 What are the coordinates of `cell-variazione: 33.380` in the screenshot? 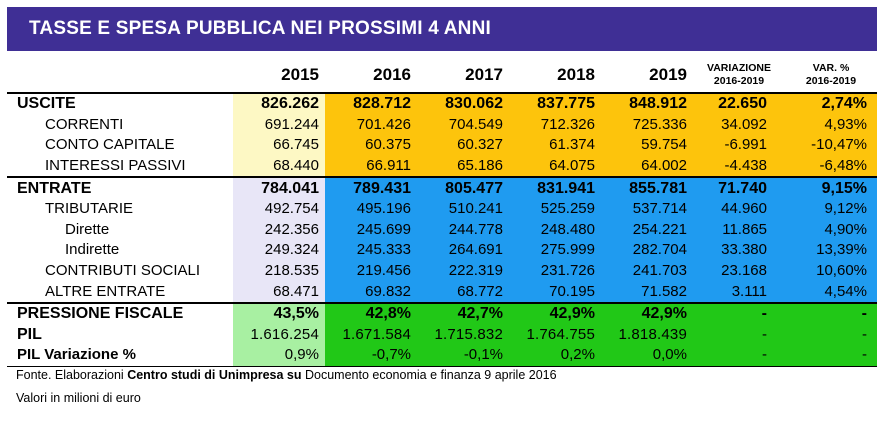 It's located at (739, 250).